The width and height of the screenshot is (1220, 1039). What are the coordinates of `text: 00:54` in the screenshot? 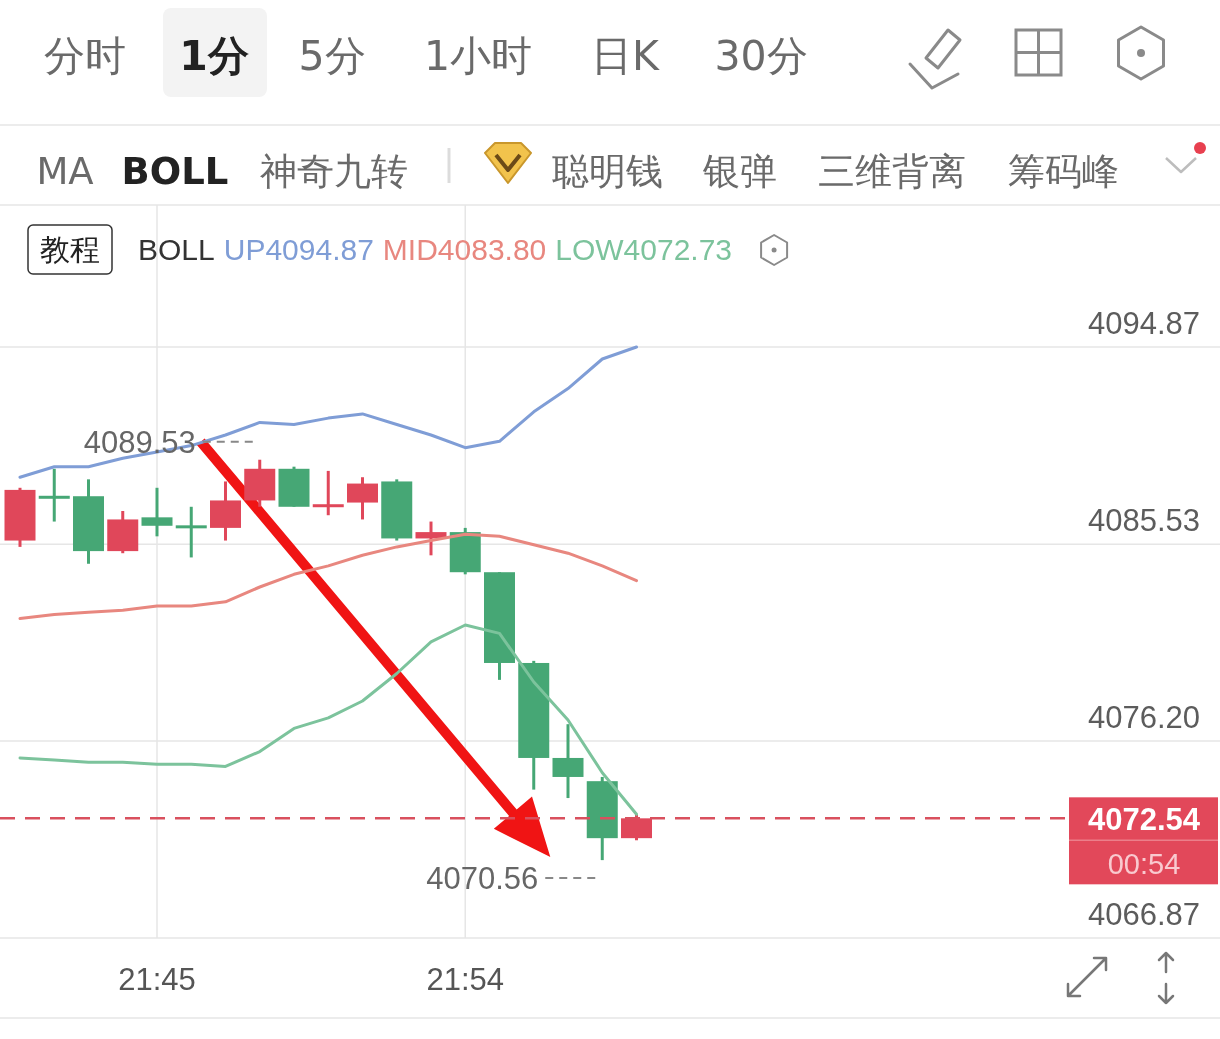 It's located at (1144, 864).